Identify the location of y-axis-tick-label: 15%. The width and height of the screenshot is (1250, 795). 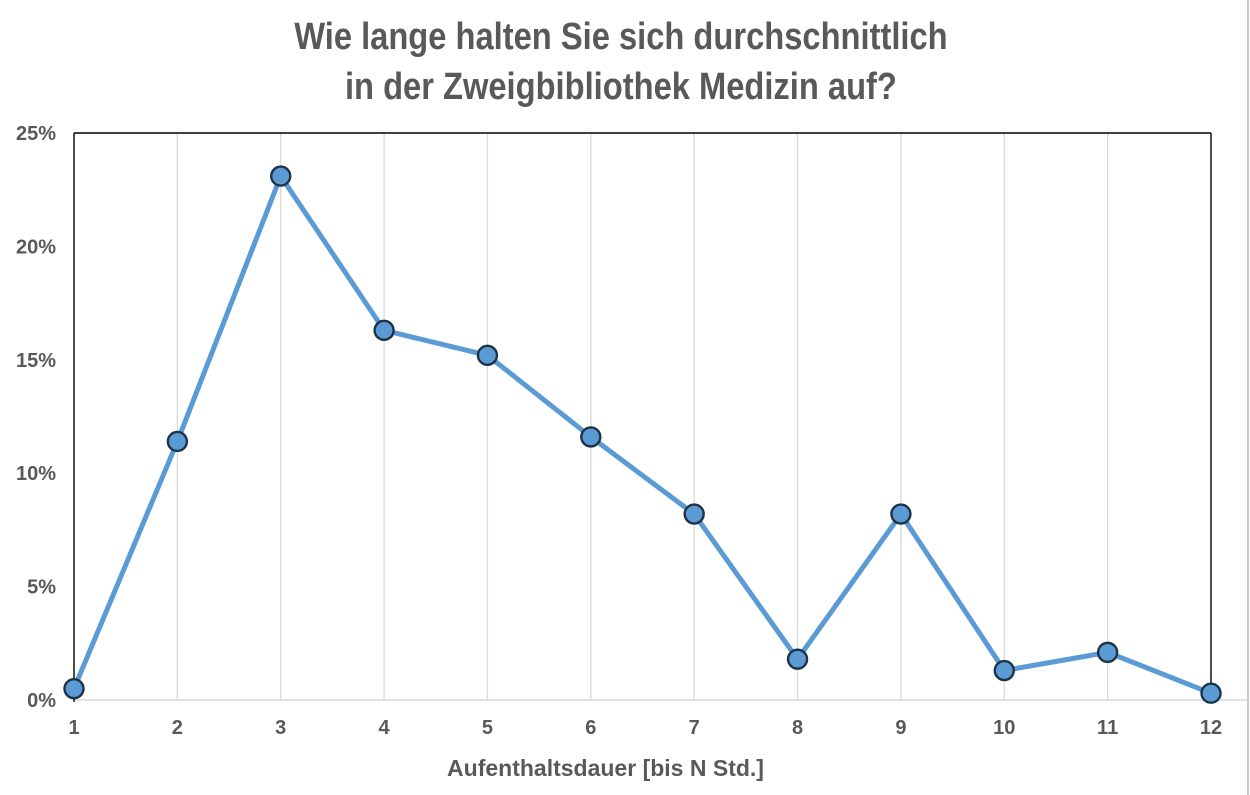
(36, 361).